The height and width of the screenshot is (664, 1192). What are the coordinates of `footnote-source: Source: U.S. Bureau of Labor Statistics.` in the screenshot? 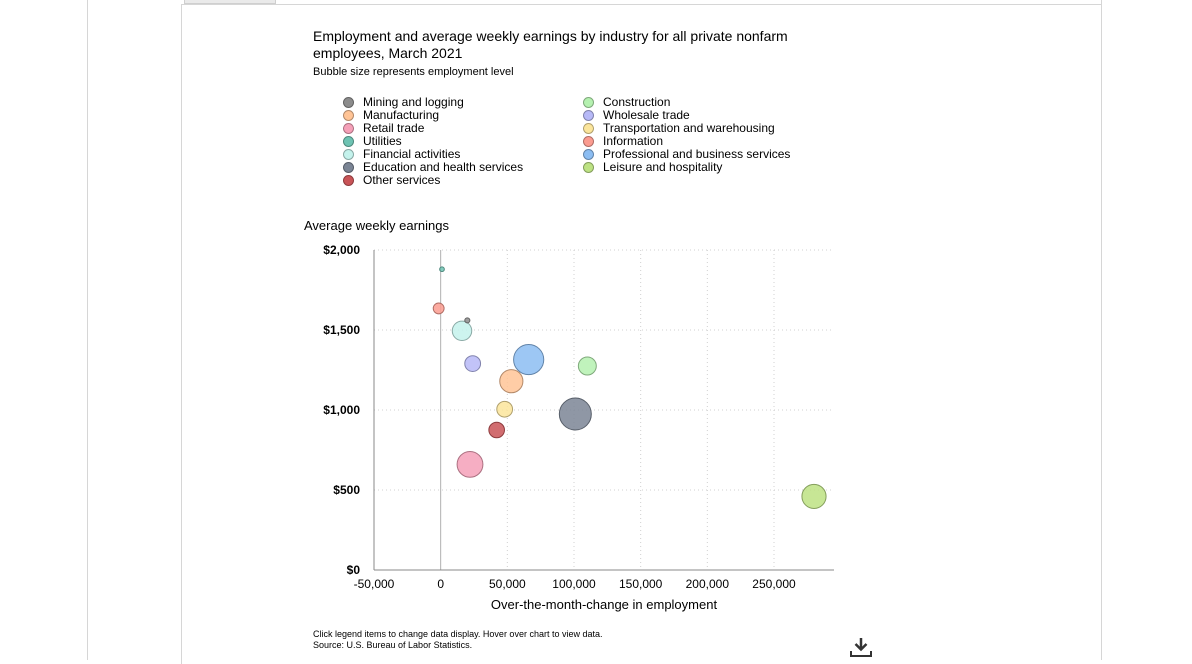 It's located at (393, 645).